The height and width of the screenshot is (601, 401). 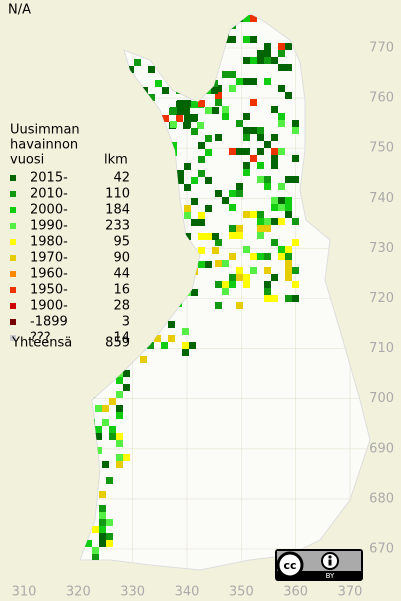 What do you see at coordinates (19, 10) in the screenshot?
I see `map-title: N/A` at bounding box center [19, 10].